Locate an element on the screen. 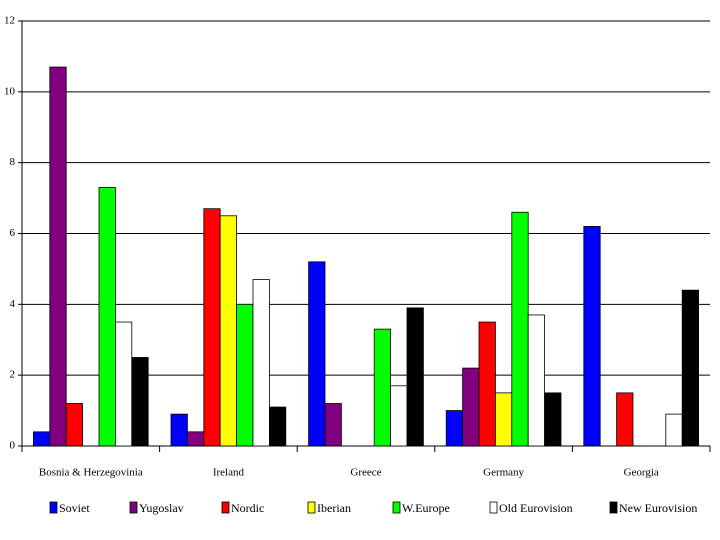 This screenshot has height=540, width=720. x-tick-label: Bosnia & Herzegovinia is located at coordinates (91, 473).